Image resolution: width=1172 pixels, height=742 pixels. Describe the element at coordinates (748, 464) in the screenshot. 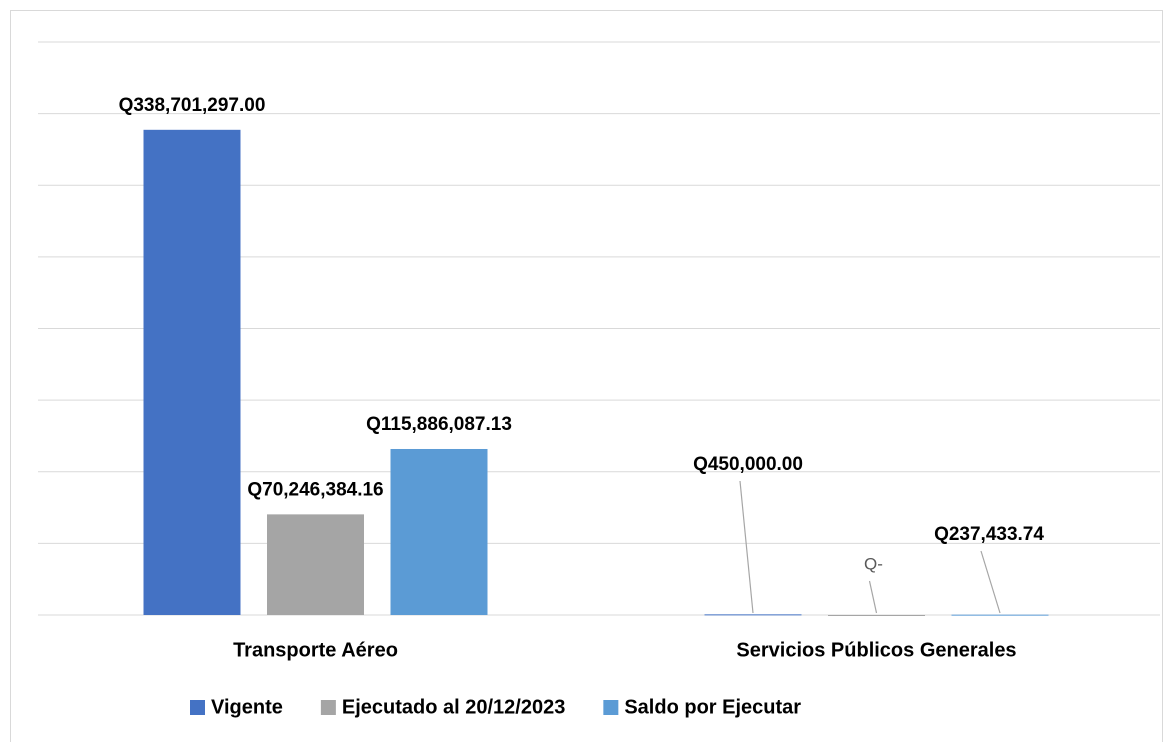

I see `data-label: Q450,000.00` at that location.